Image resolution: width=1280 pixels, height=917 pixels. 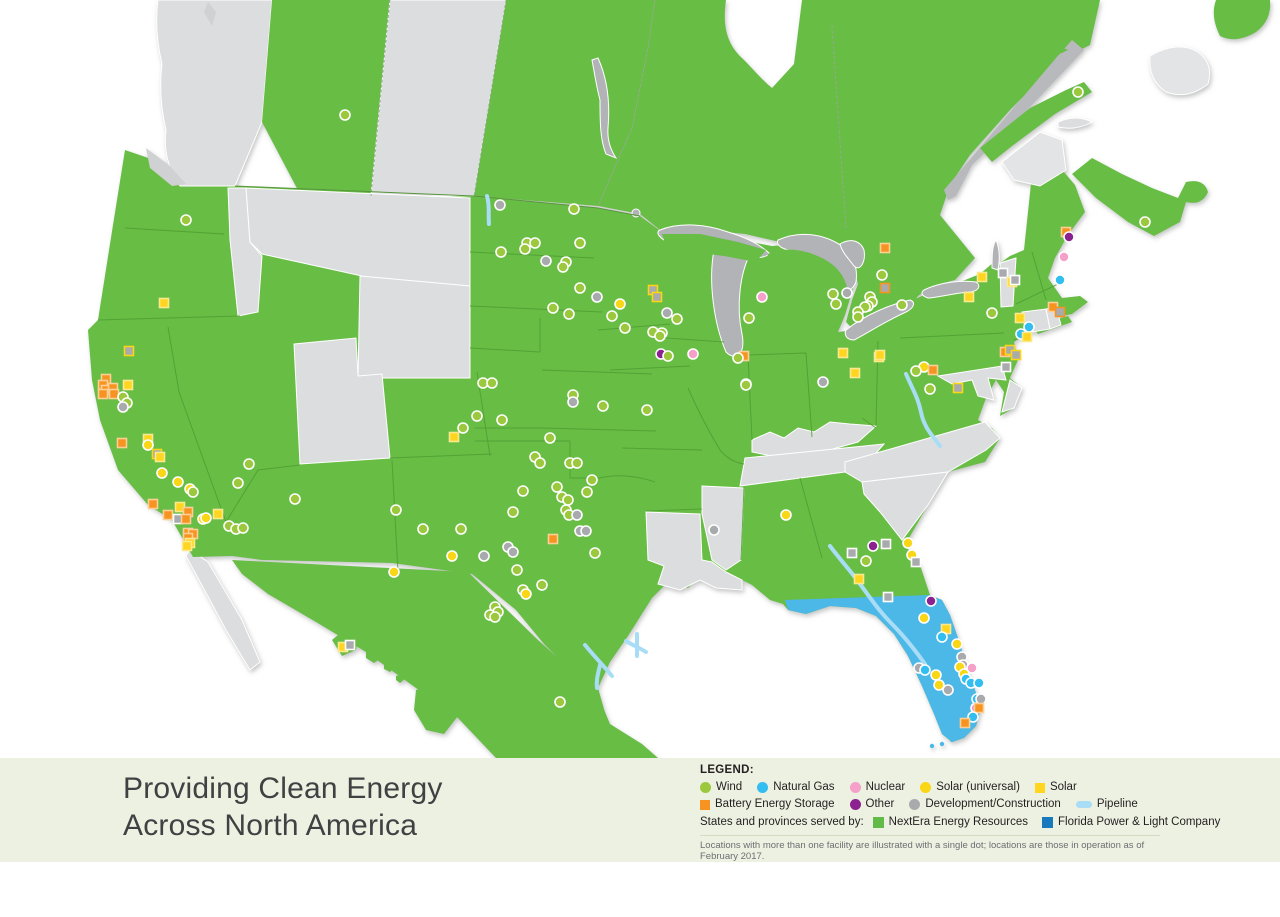 I want to click on legend-item-label: Wind, so click(x=729, y=787).